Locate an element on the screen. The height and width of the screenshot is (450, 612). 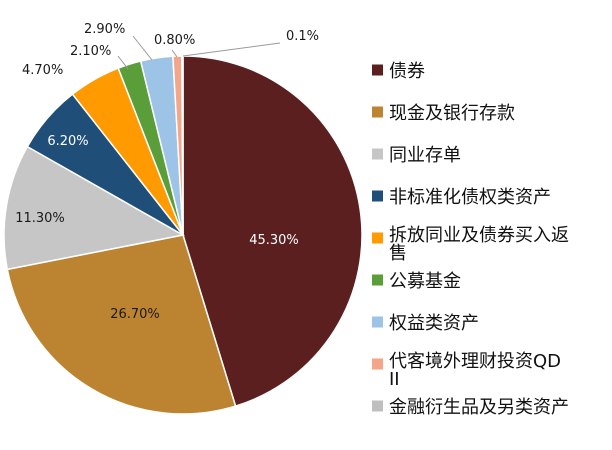
data-label: 2.90% is located at coordinates (104, 29).